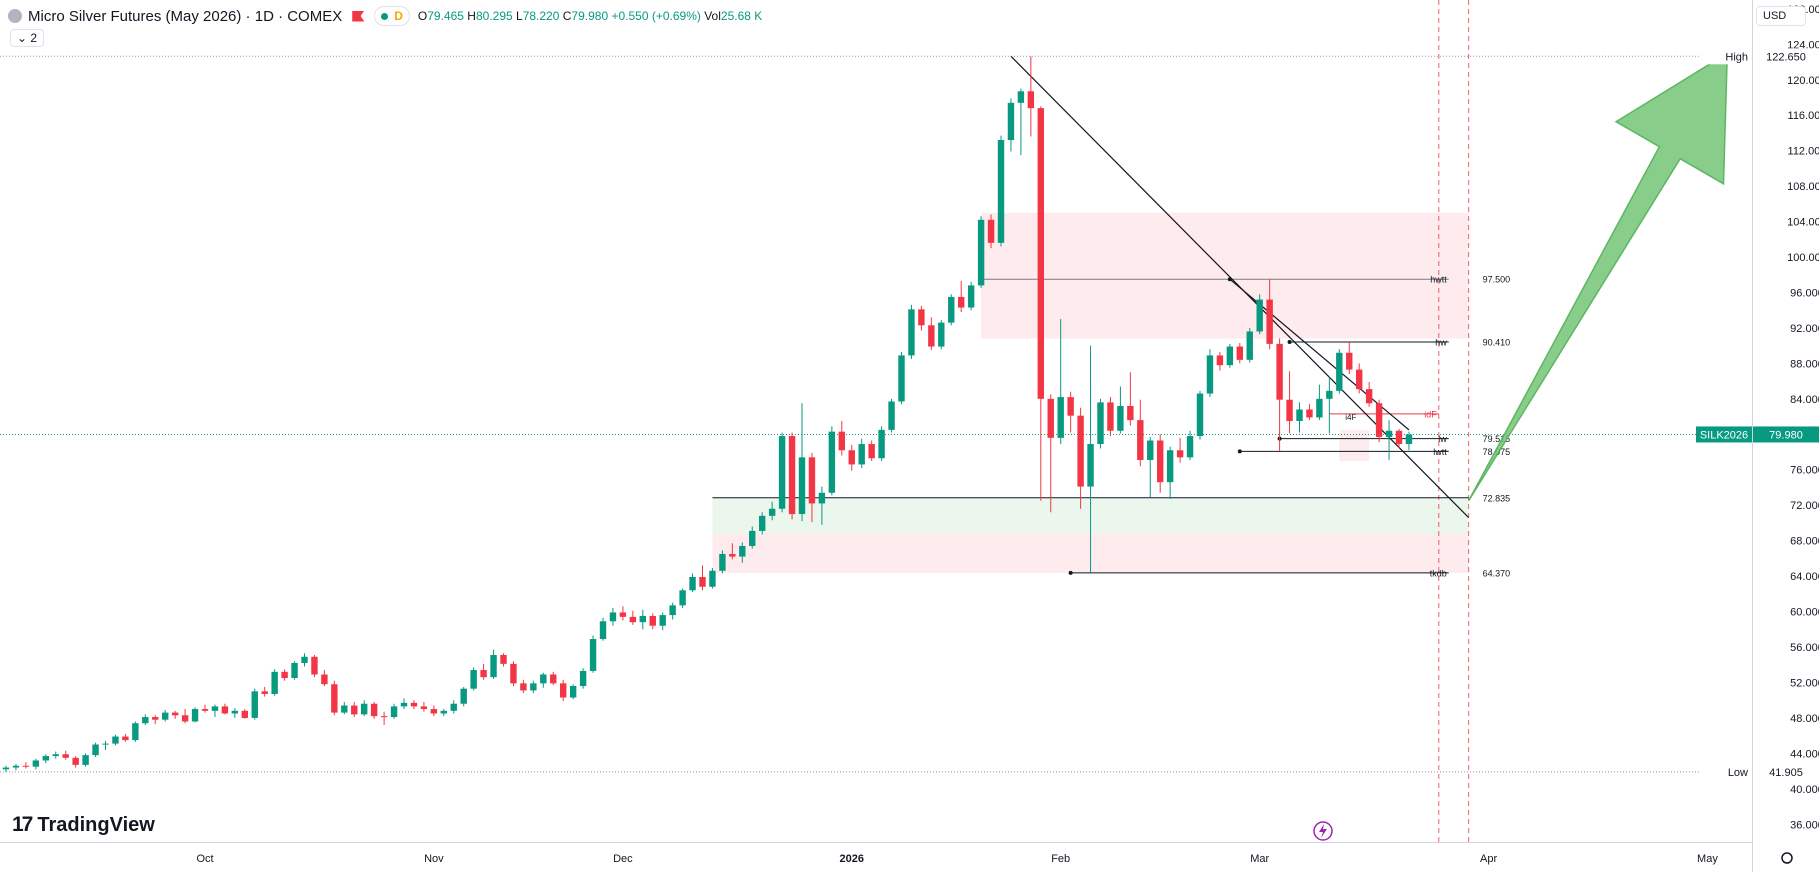 This screenshot has width=1819, height=877. I want to click on change-value: +0.550 (+0.69%), so click(656, 16).